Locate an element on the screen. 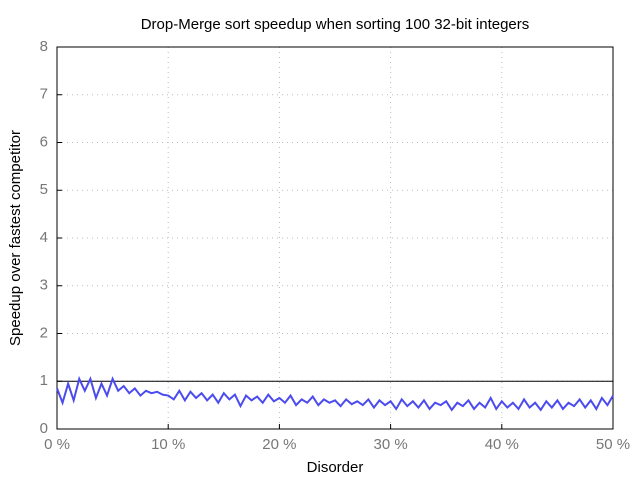 The height and width of the screenshot is (480, 640). x-tick-label: 40 % is located at coordinates (502, 444).